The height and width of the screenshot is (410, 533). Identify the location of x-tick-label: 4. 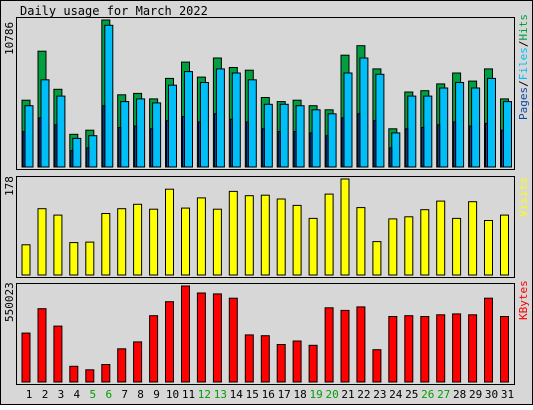
(76, 394).